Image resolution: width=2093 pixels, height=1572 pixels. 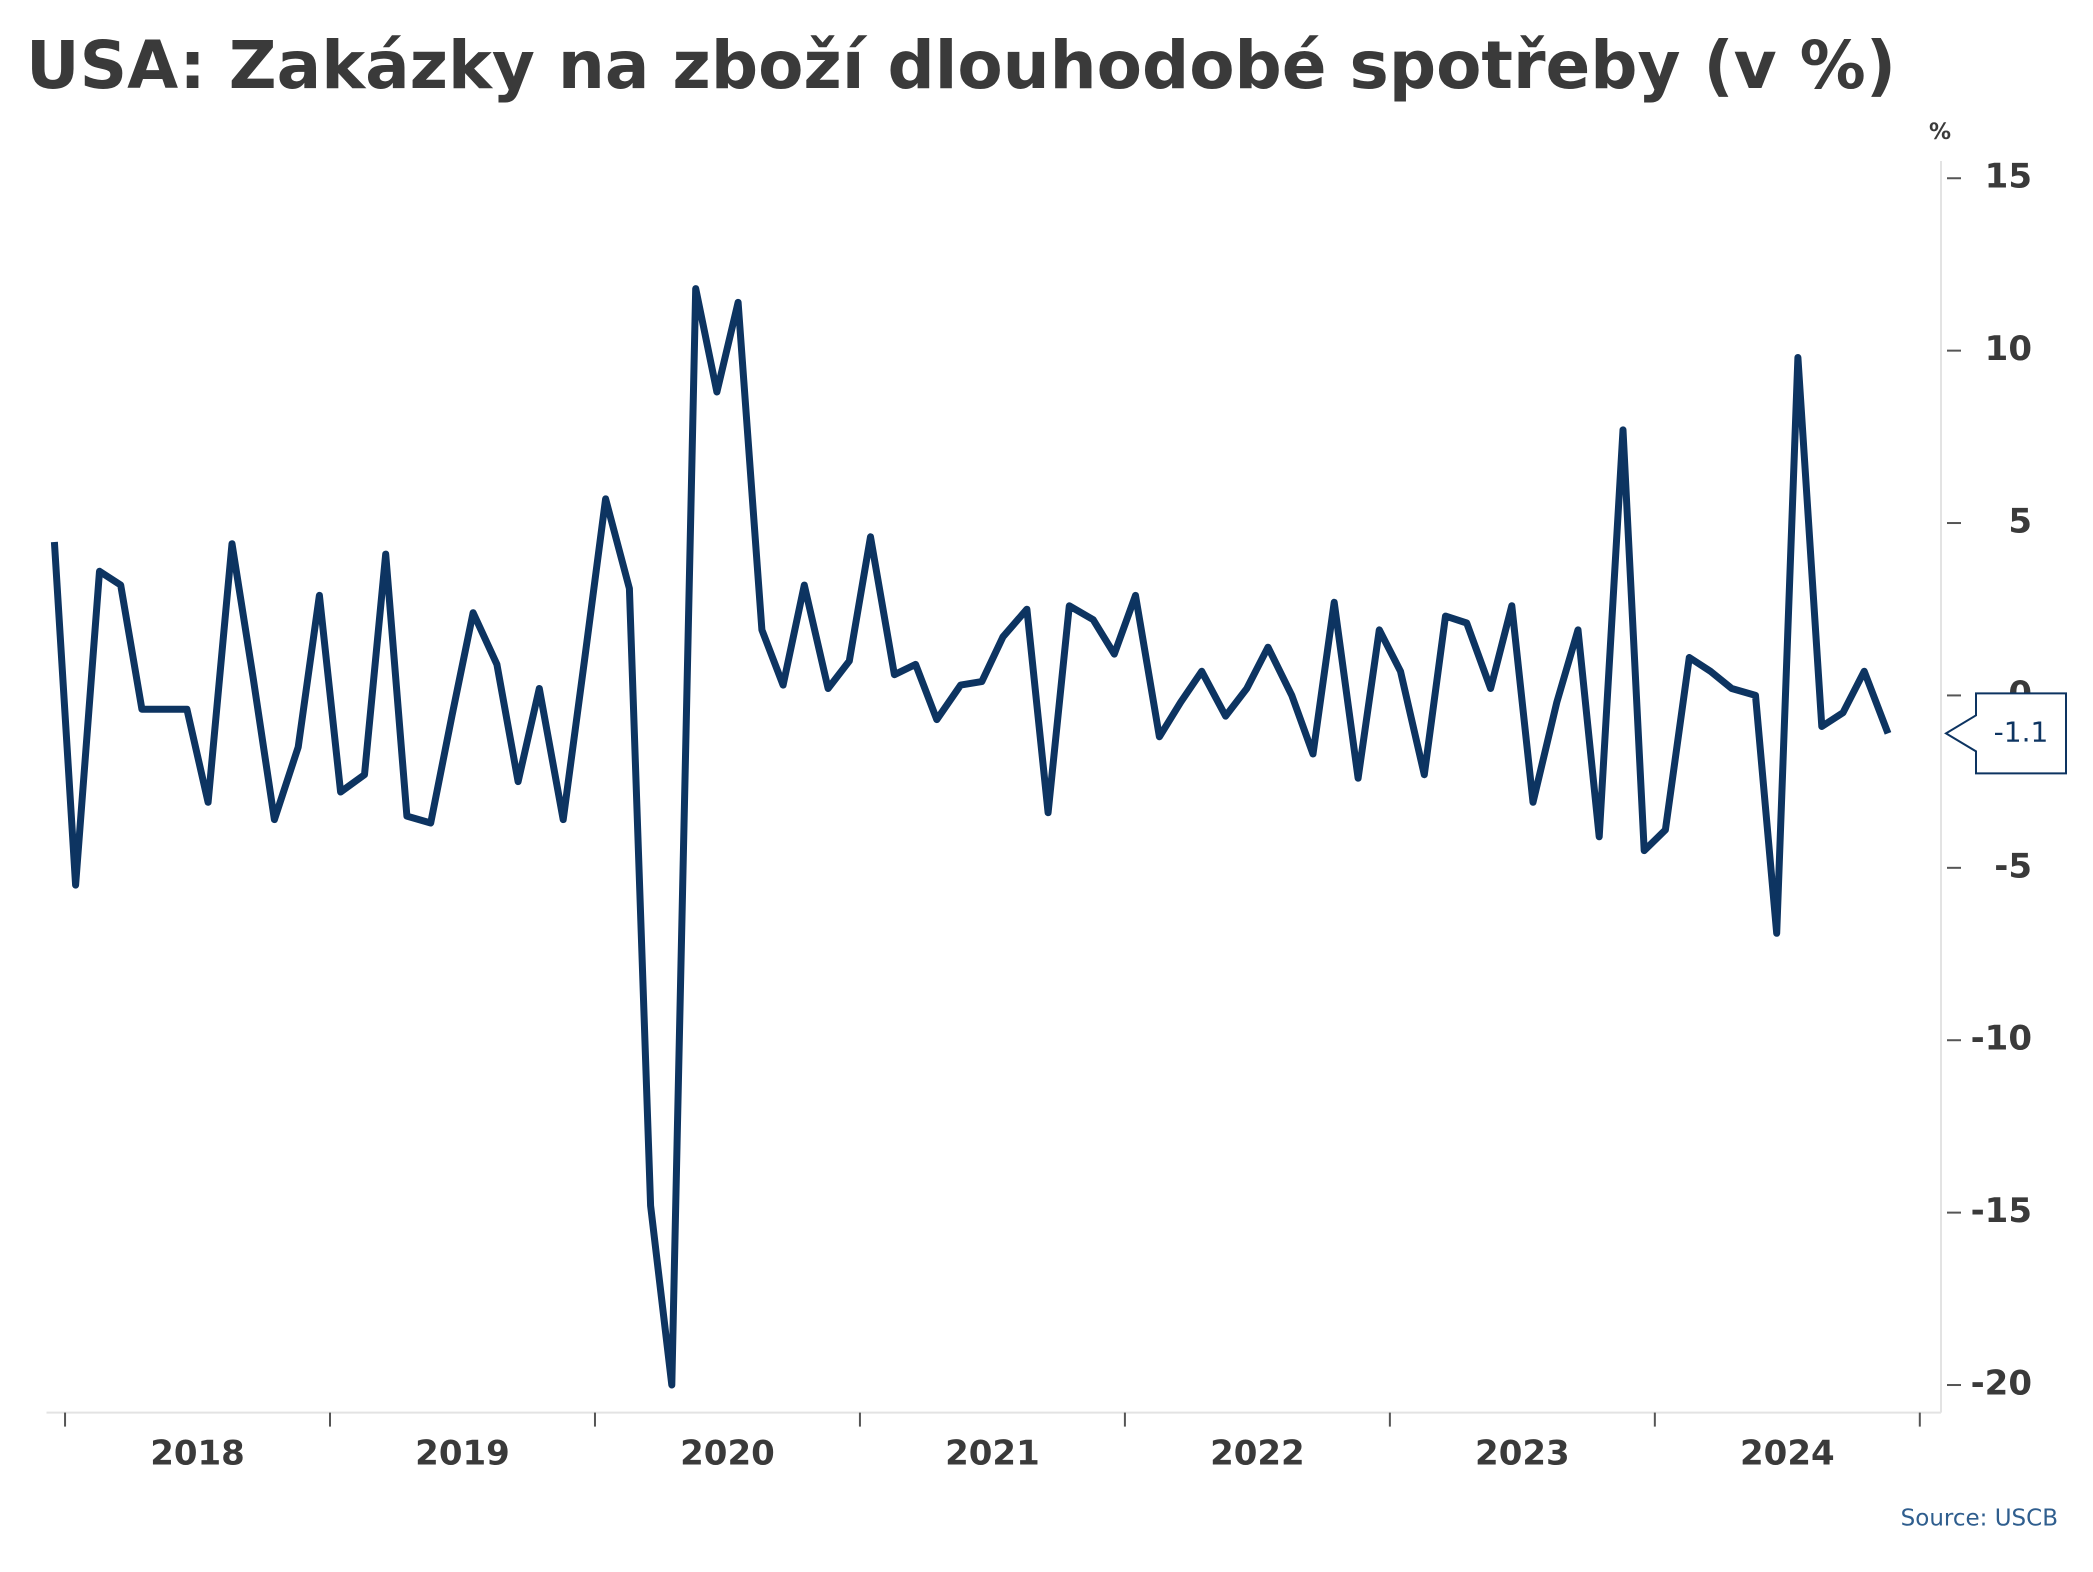 I want to click on y-tick-label: -20, so click(x=2001, y=1384).